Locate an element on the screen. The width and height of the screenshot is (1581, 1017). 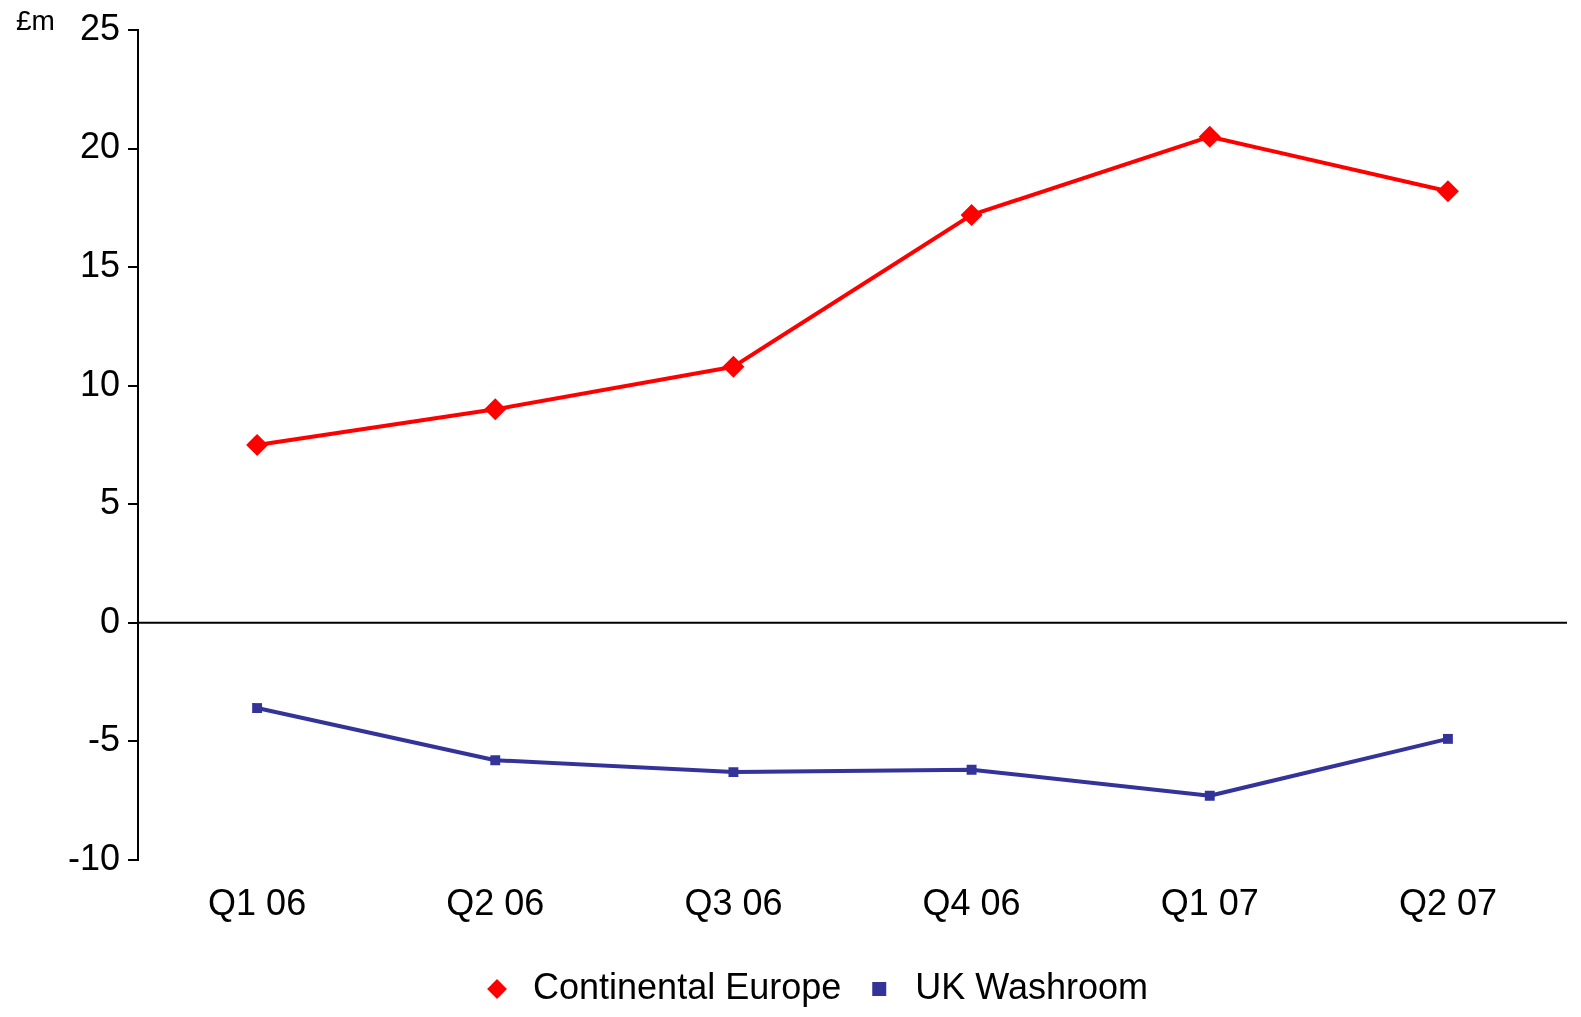
y-tick-label: 20 is located at coordinates (100, 146).